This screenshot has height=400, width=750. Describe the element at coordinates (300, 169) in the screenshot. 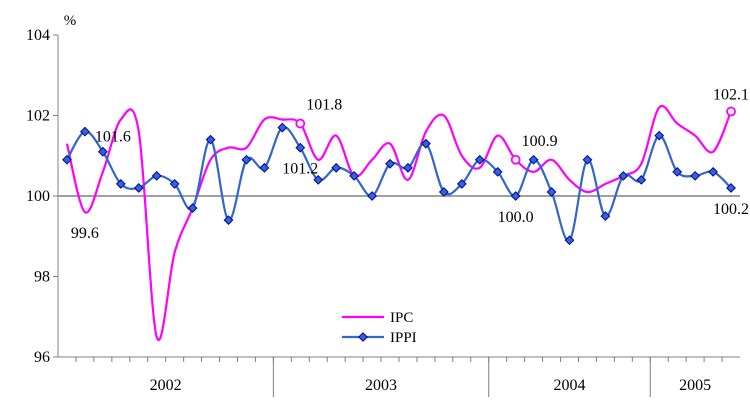

I see `data-label: 101.2` at that location.